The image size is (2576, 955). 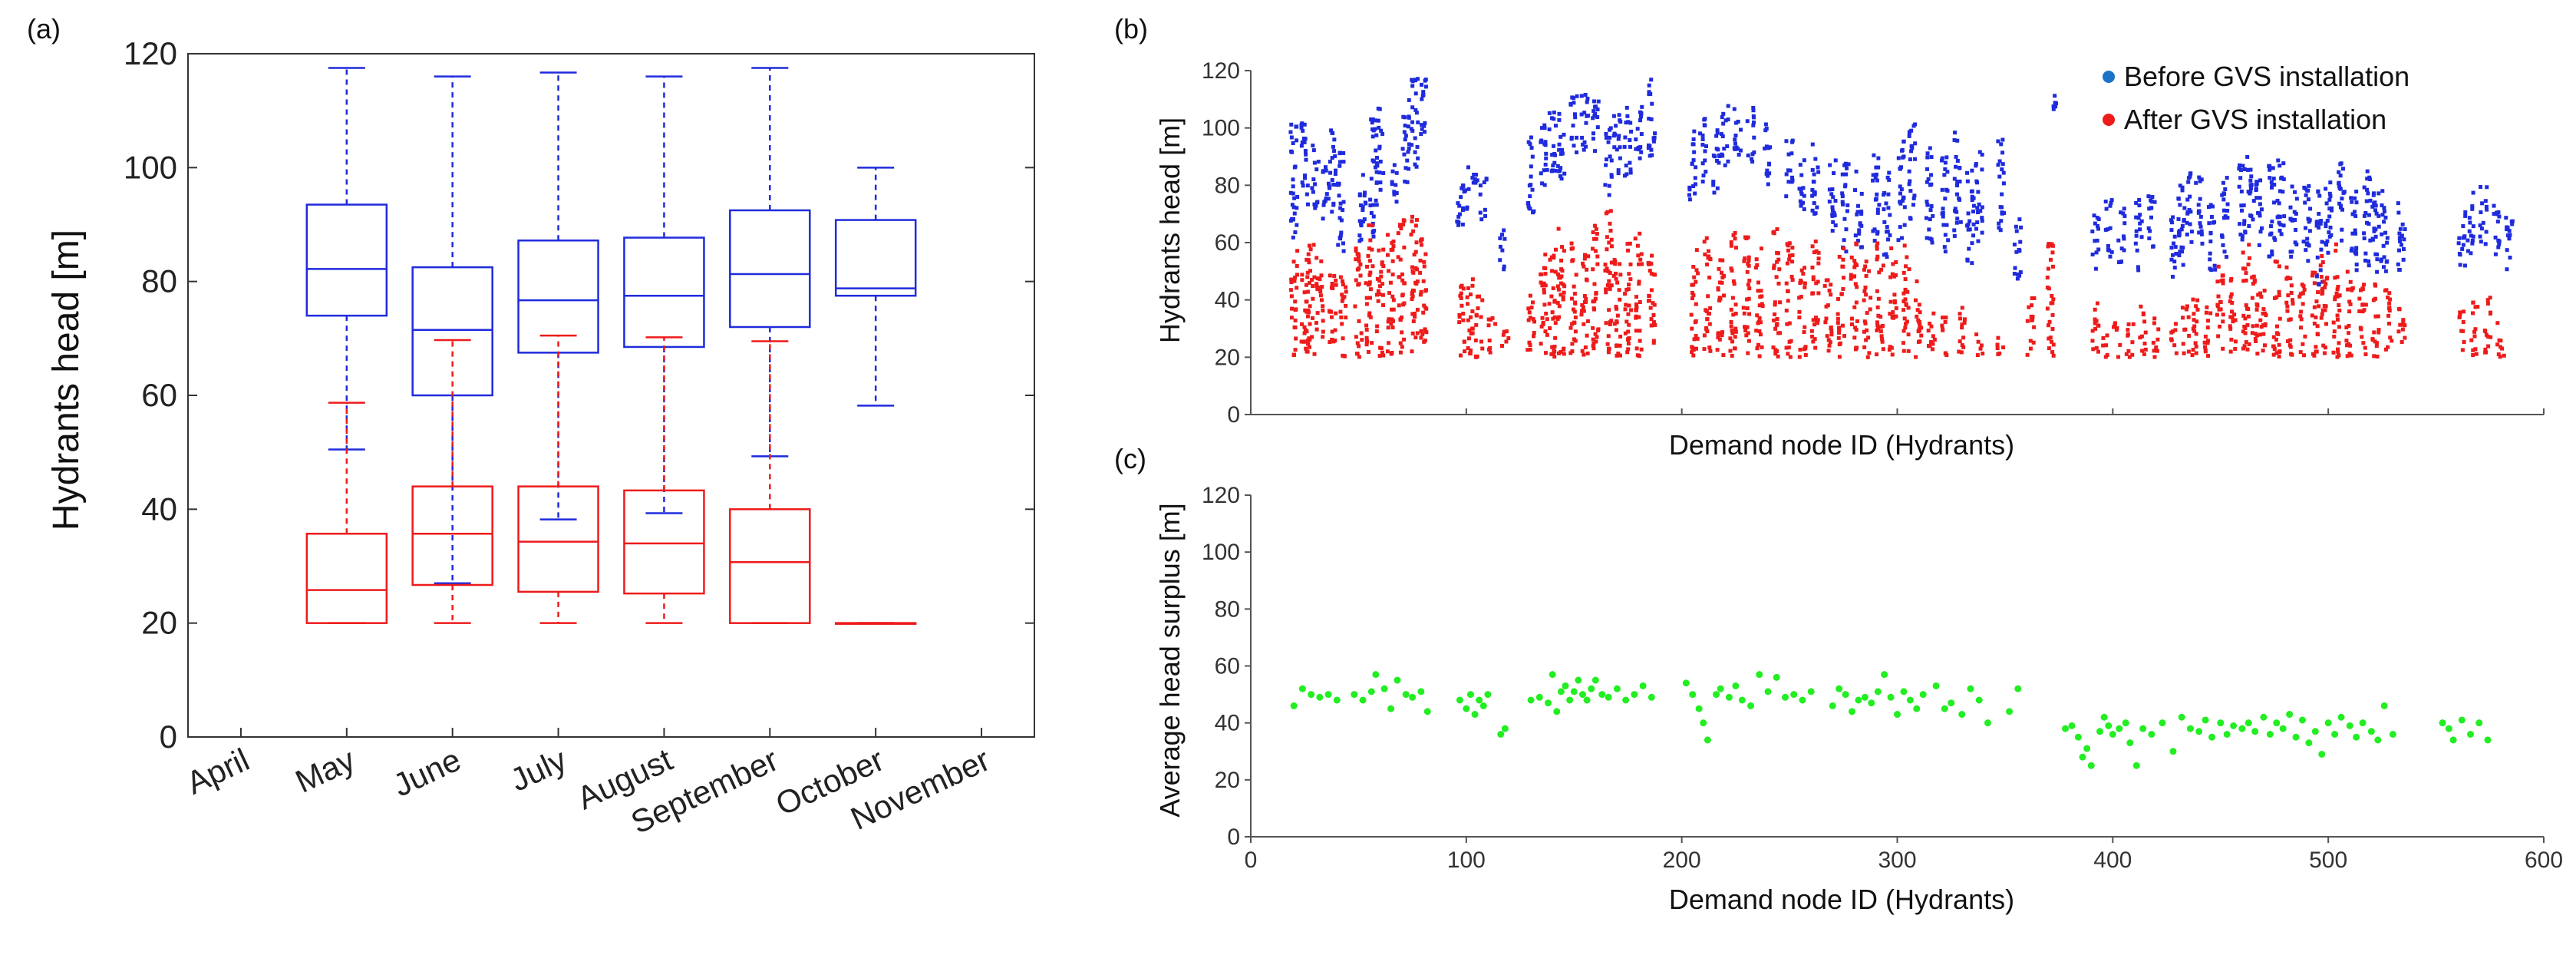 What do you see at coordinates (159, 395) in the screenshot?
I see `ytick-label: 60` at bounding box center [159, 395].